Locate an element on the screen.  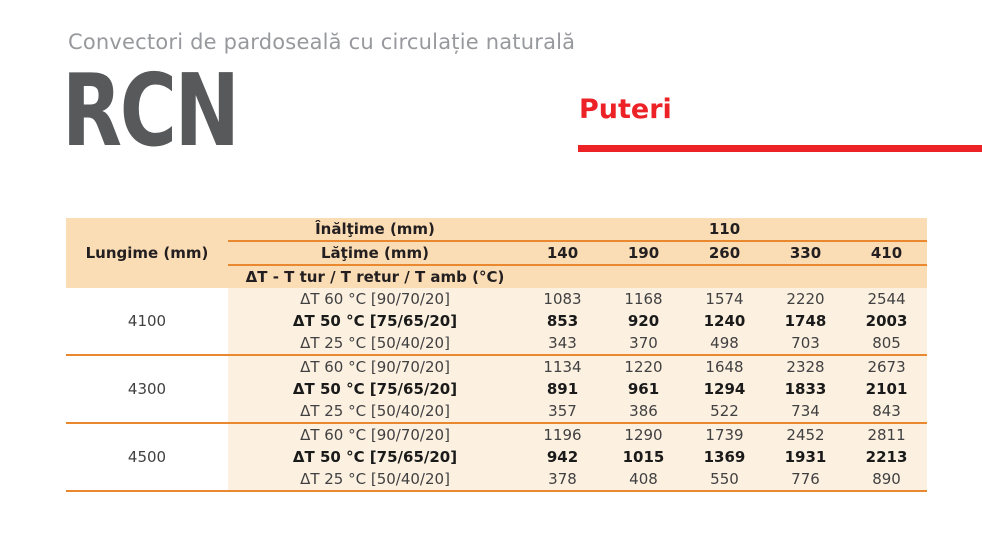
power-value-cell: 357 is located at coordinates (562, 411).